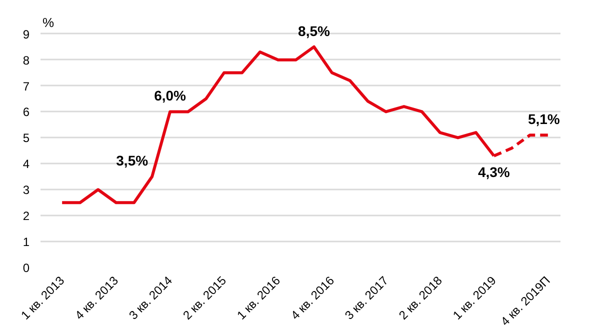 This screenshot has height=336, width=600. Describe the element at coordinates (48, 22) in the screenshot. I see `y-axis-title: %` at that location.